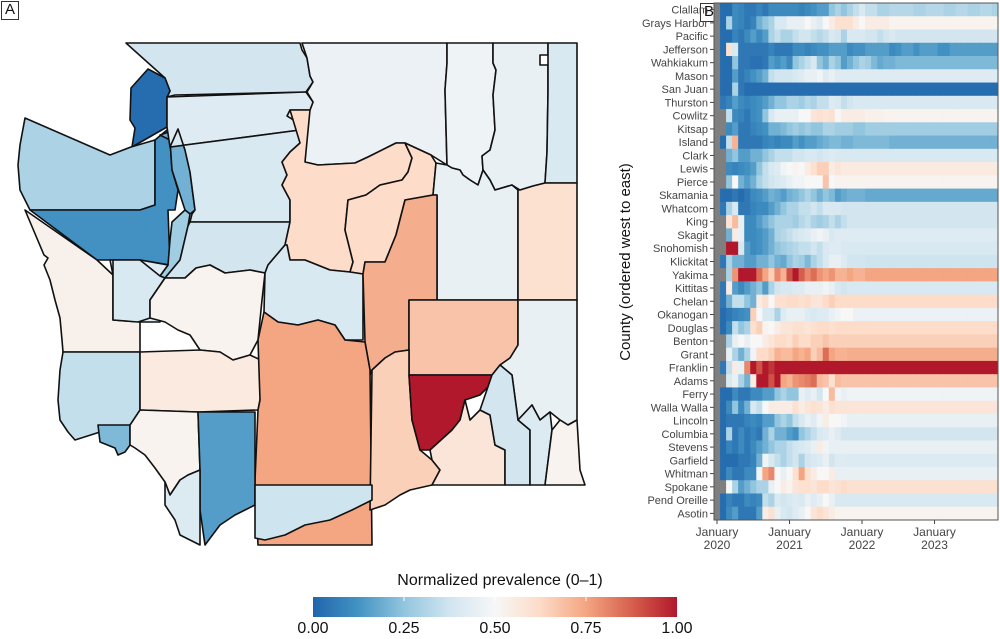 The height and width of the screenshot is (639, 1000). Describe the element at coordinates (717, 545) in the screenshot. I see `x-tick-label-year: 2020` at that location.